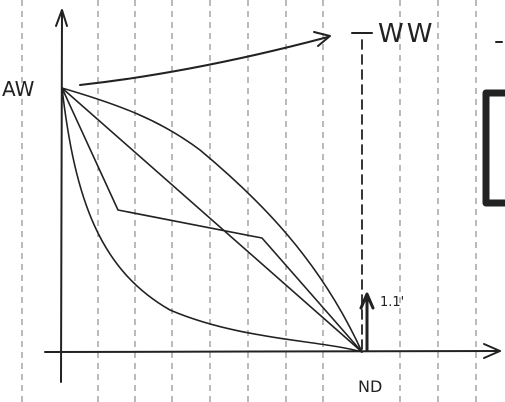 This screenshot has width=505, height=402. I want to click on arrow-head, so click(322, 39).